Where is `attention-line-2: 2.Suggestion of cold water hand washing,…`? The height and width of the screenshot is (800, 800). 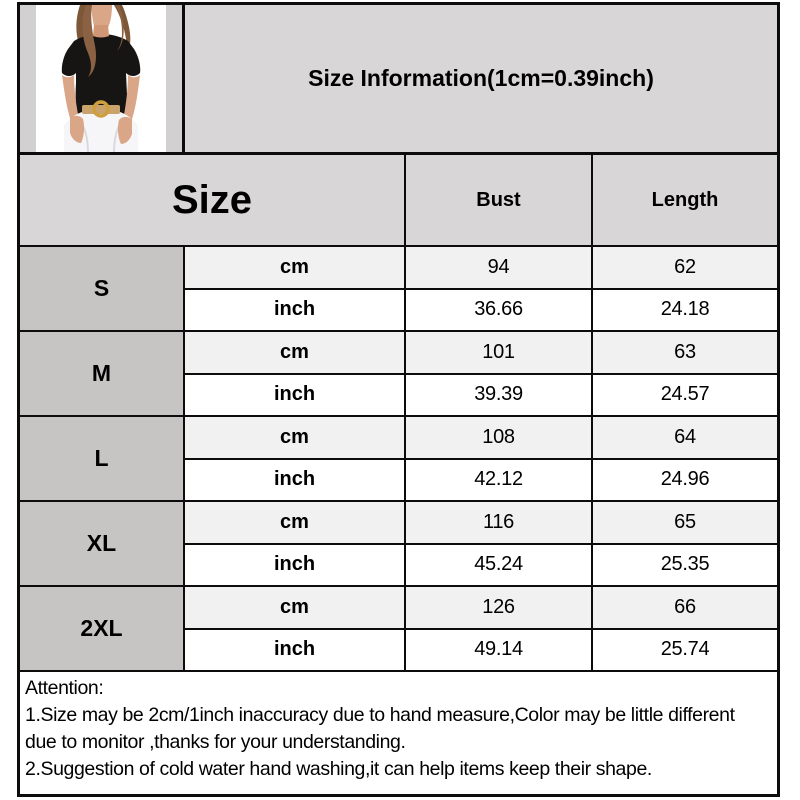 attention-line-2: 2.Suggestion of cold water hand washing,… is located at coordinates (338, 769).